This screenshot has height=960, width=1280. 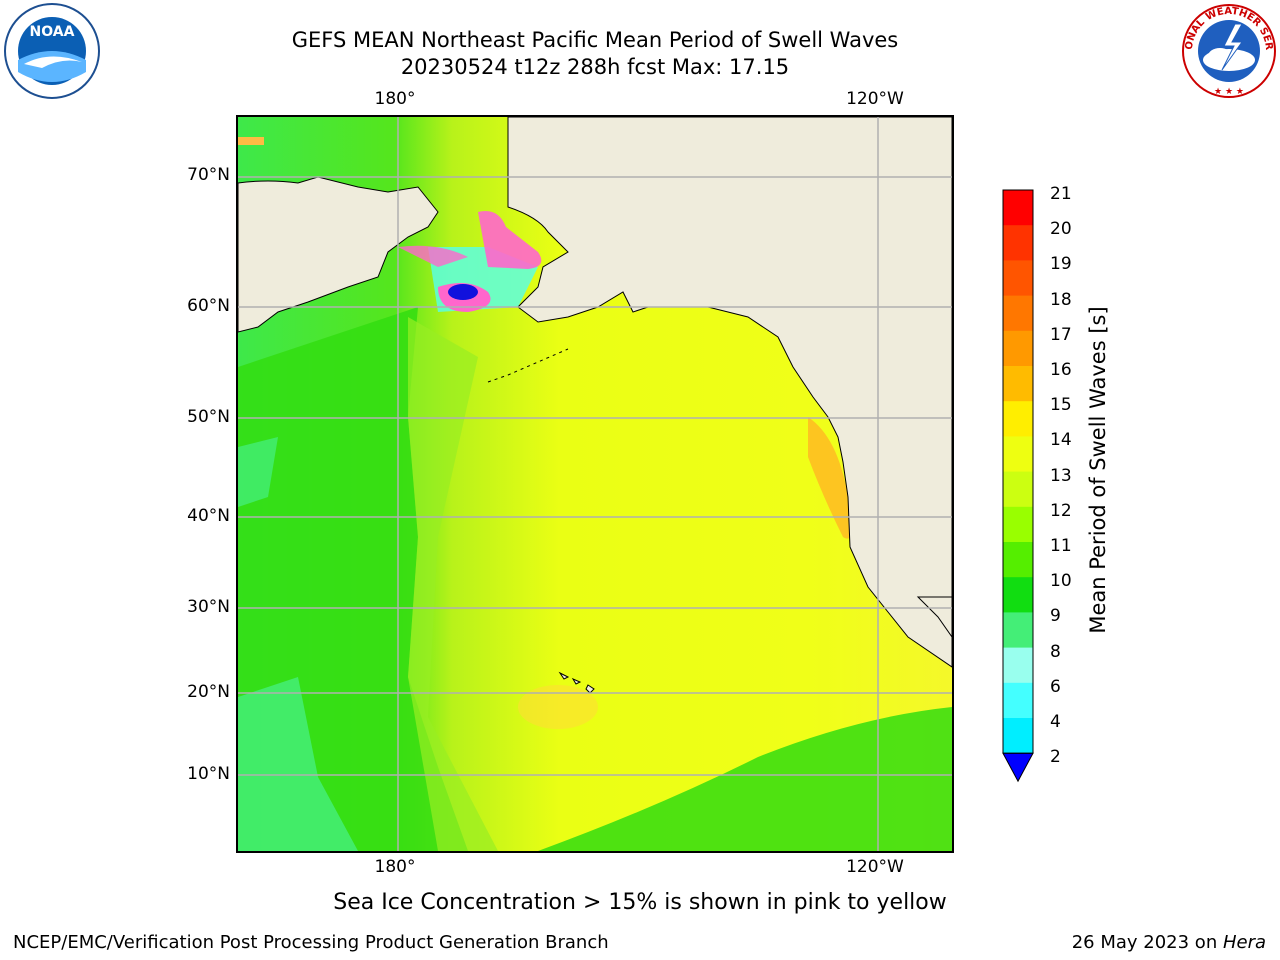 What do you see at coordinates (1055, 722) in the screenshot?
I see `colorbar-tick-label: 4` at bounding box center [1055, 722].